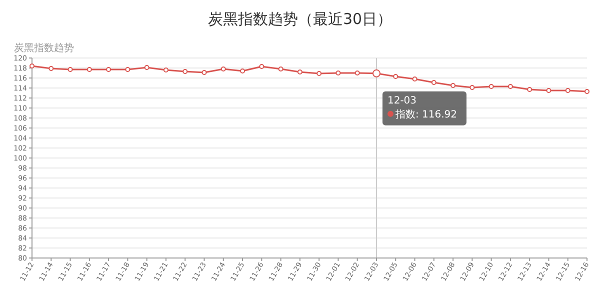 Image resolution: width=600 pixels, height=283 pixels. Describe the element at coordinates (44, 48) in the screenshot. I see `y-axis-title: 炭黑指数趋势` at that location.